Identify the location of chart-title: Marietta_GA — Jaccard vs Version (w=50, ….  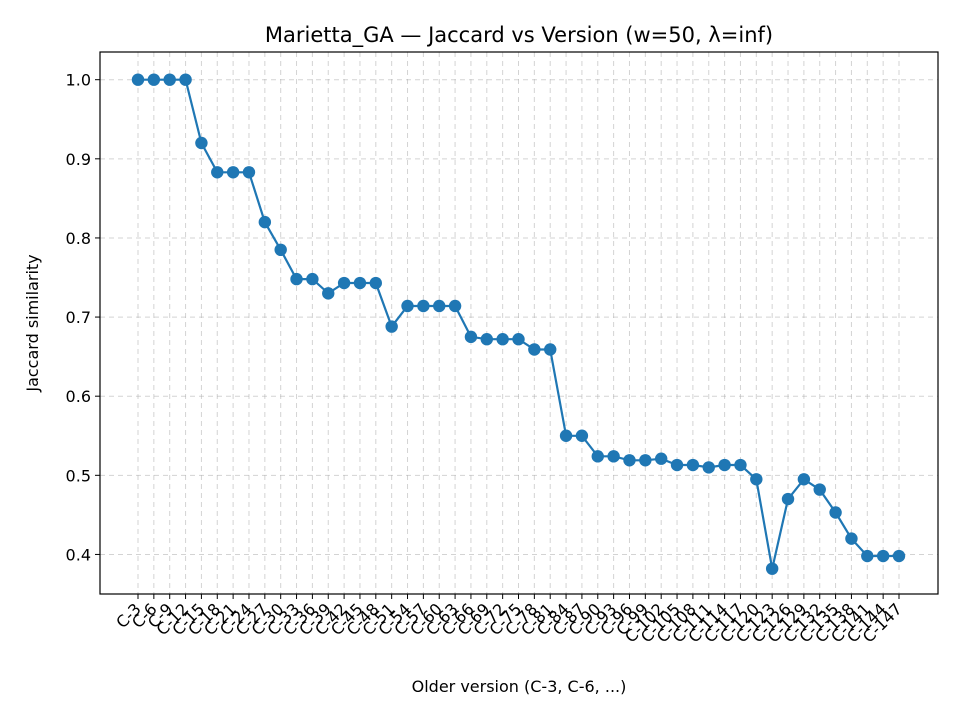
(519, 35).